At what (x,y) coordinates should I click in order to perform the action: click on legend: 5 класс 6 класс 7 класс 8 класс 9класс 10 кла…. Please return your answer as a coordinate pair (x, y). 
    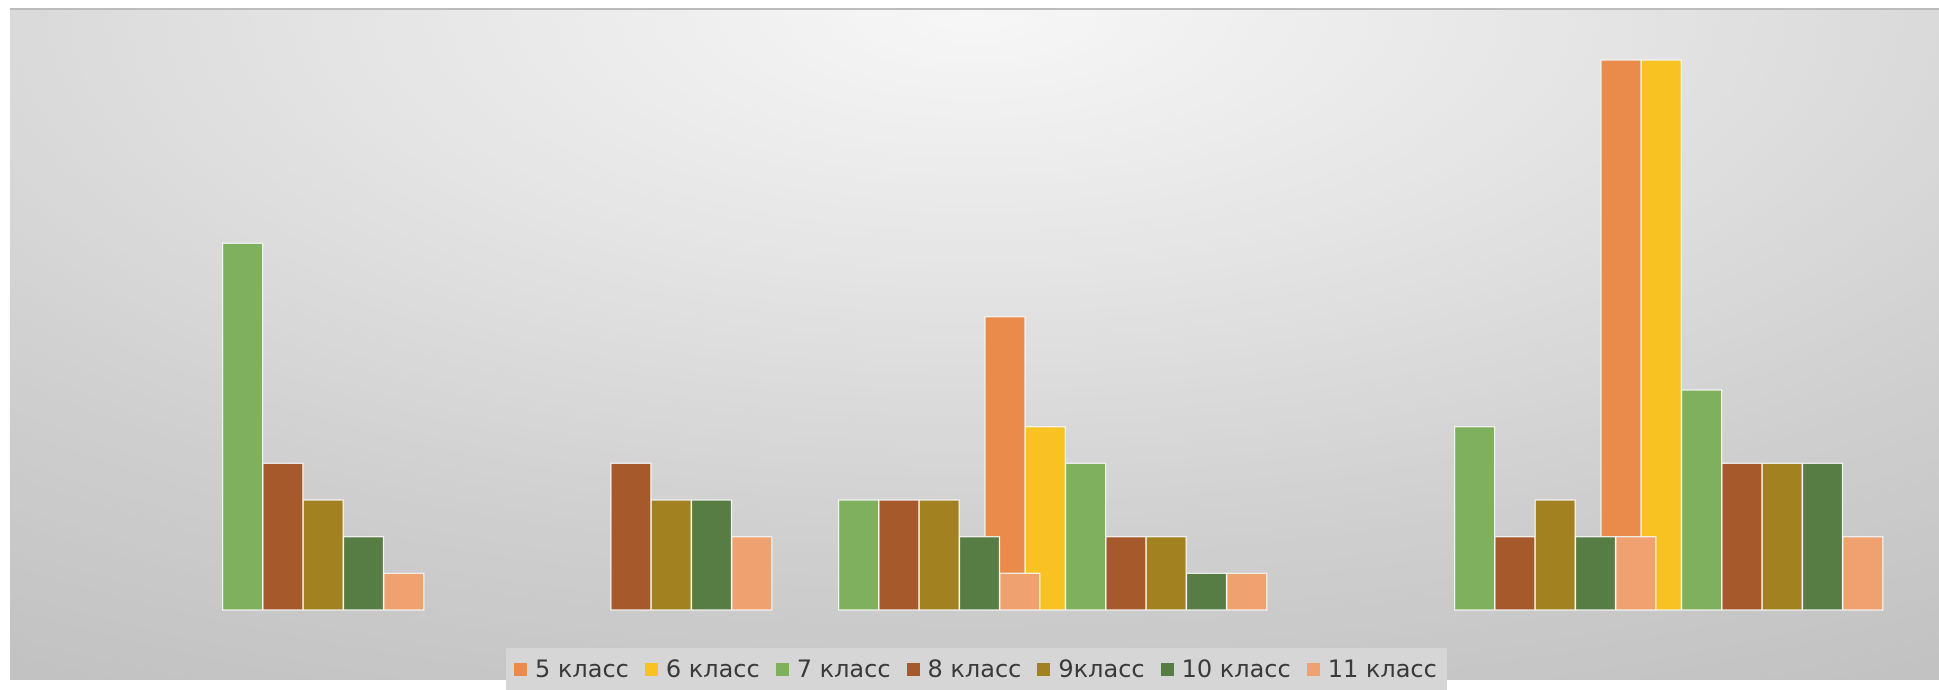
    Looking at the image, I should click on (976, 669).